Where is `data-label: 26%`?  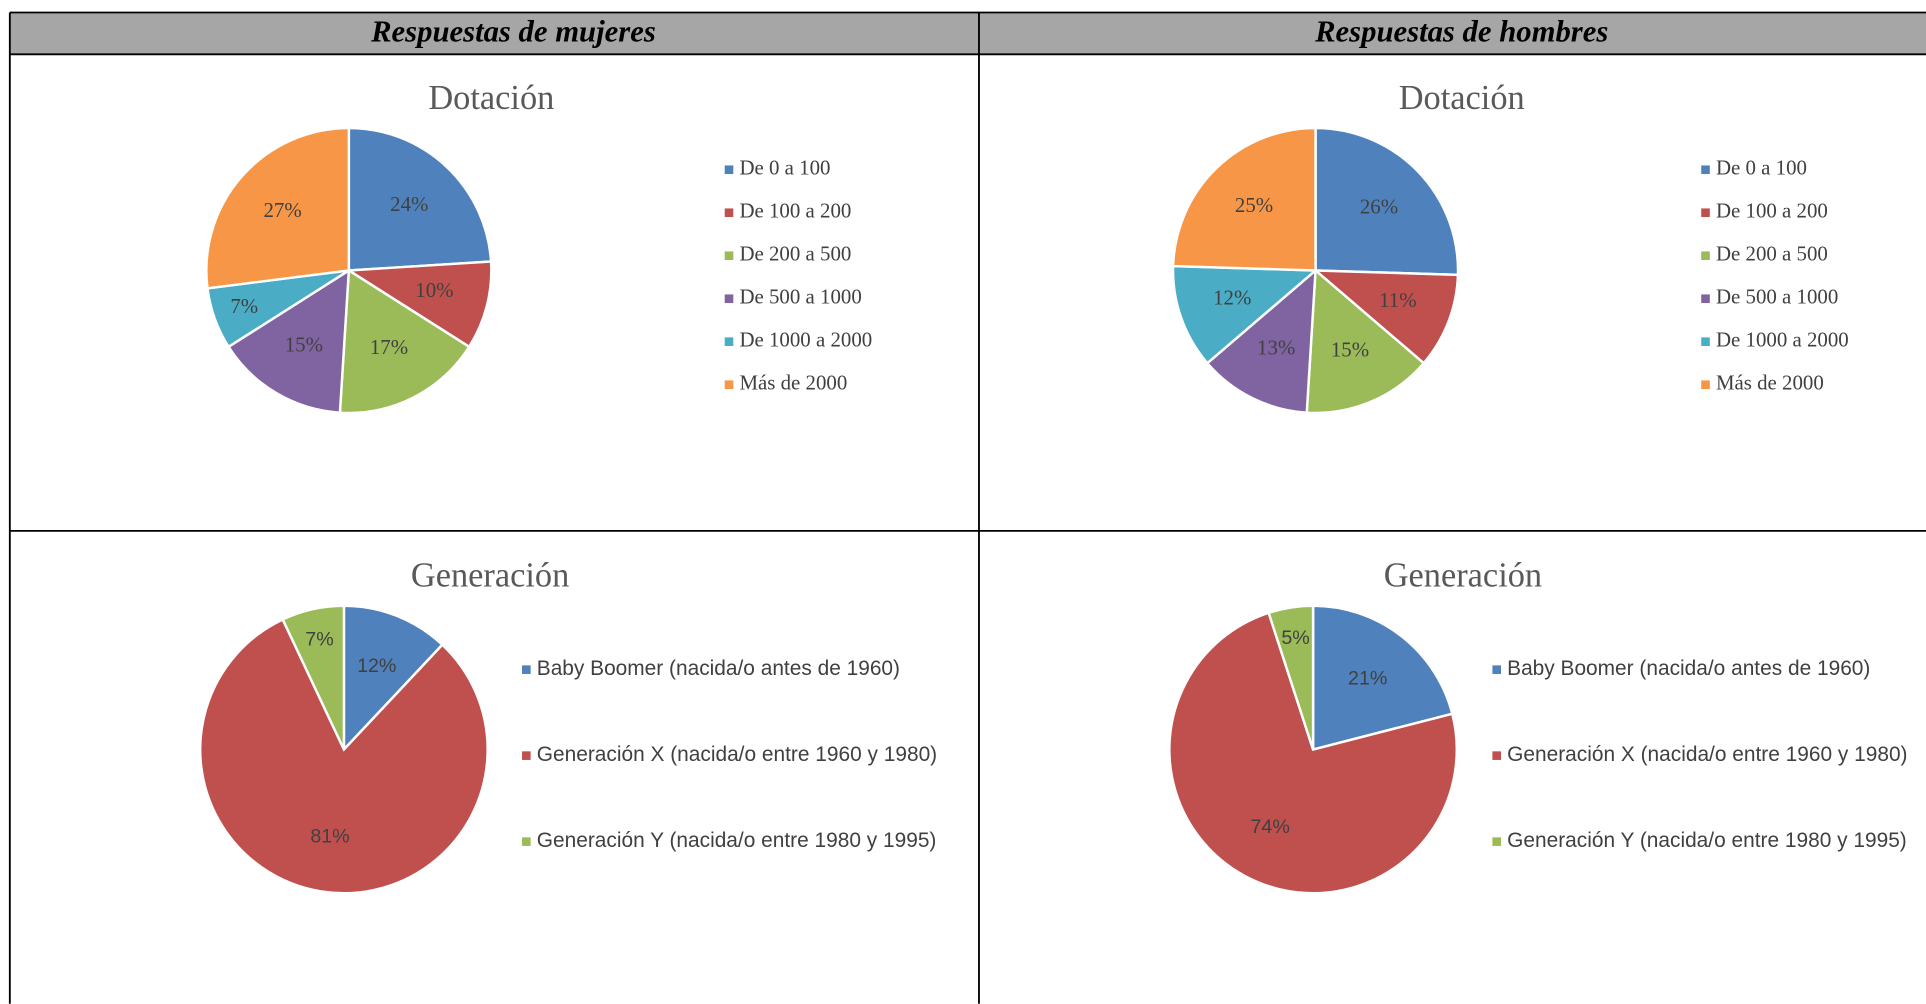 data-label: 26% is located at coordinates (1379, 207).